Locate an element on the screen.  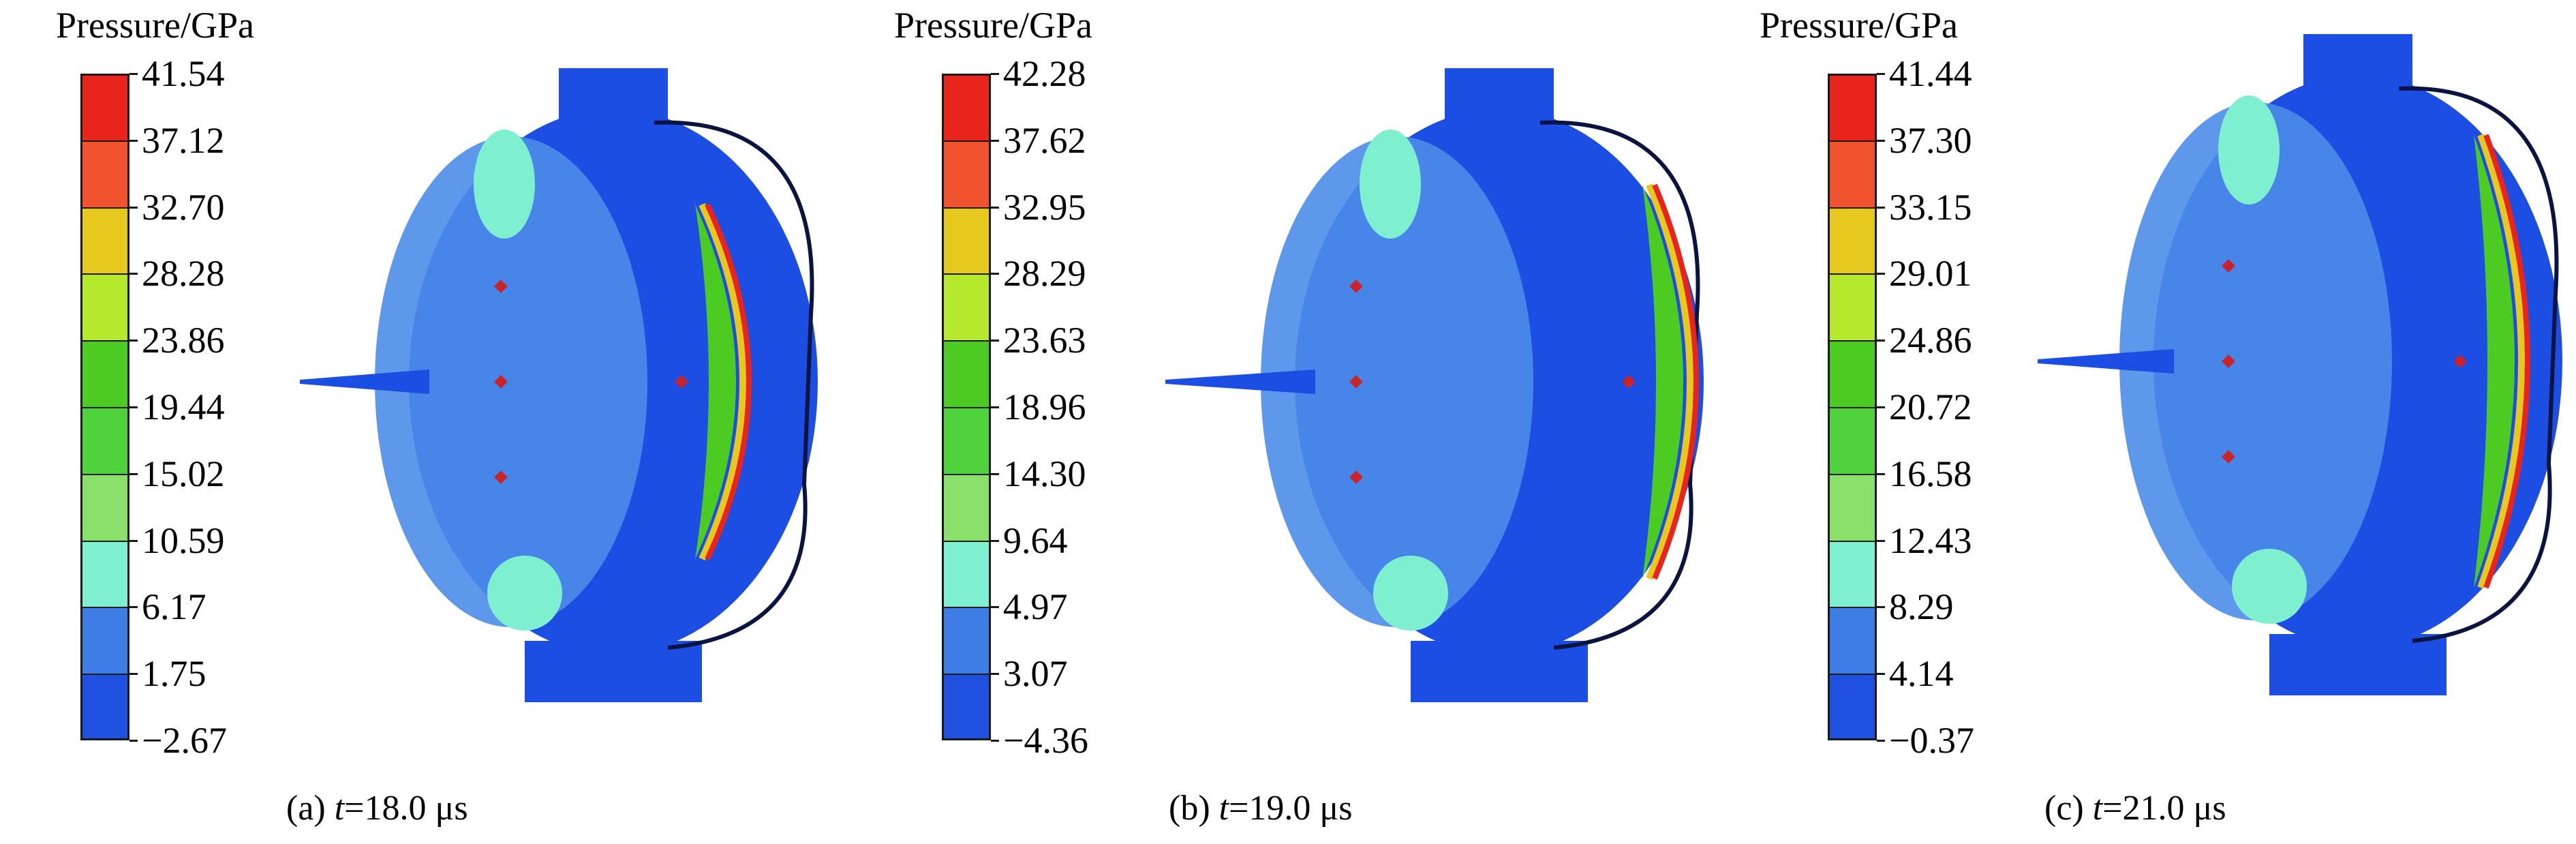
colorbar-tick-label: 32.70 is located at coordinates (184, 207).